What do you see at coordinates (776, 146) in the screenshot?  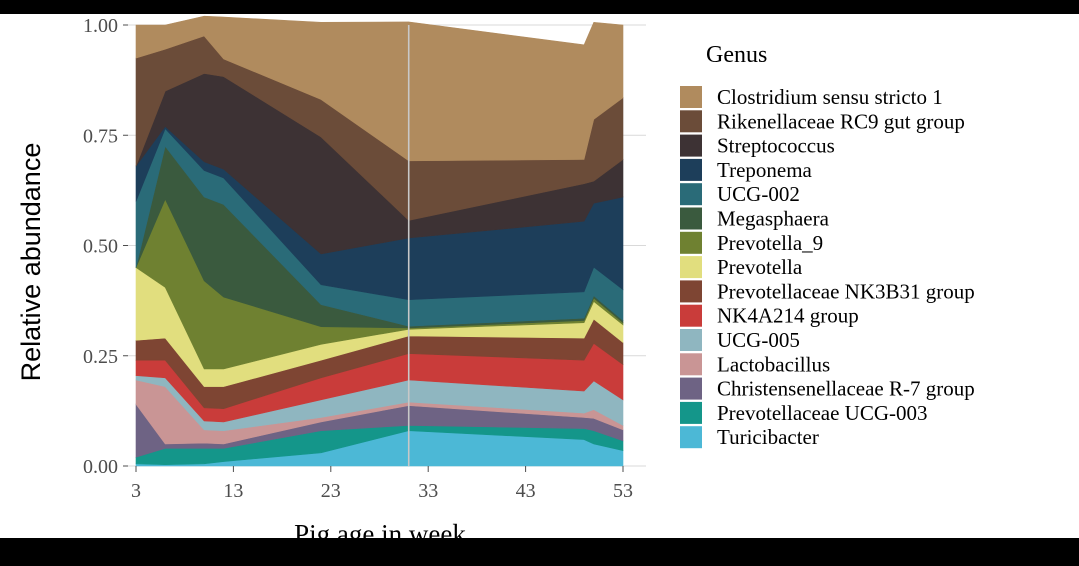 I see `legend-label: Streptococcus` at bounding box center [776, 146].